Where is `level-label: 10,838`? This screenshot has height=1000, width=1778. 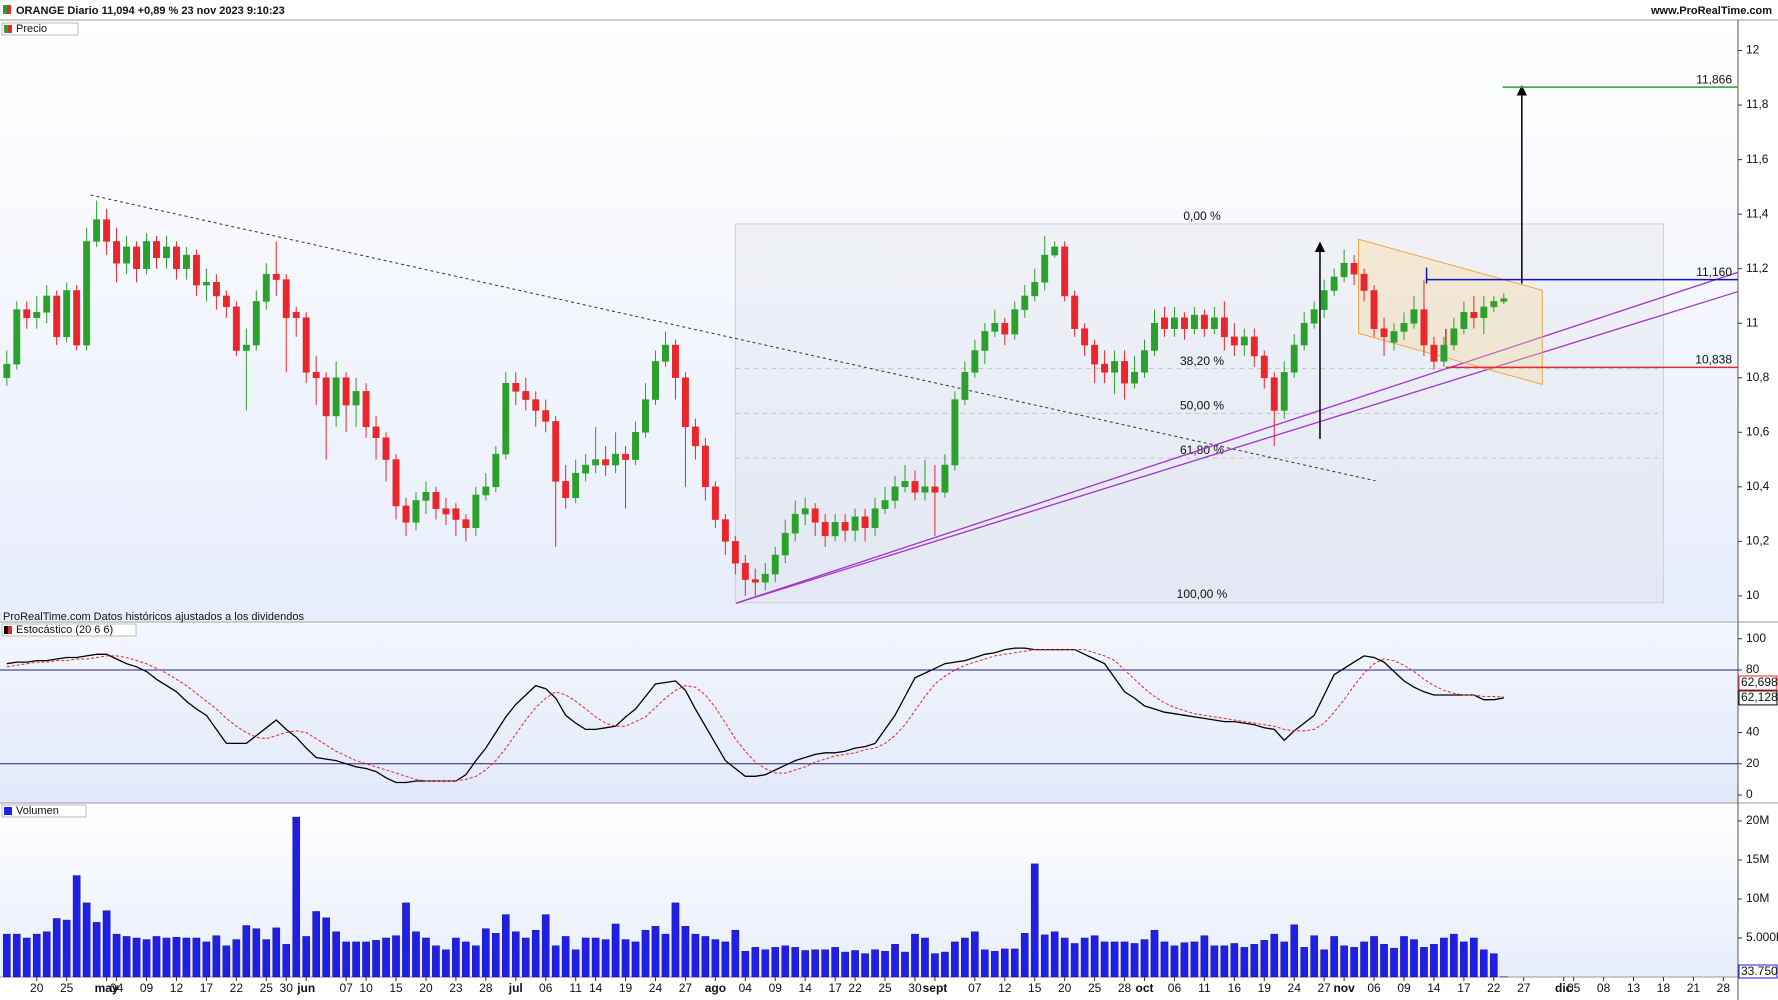 level-label: 10,838 is located at coordinates (1713, 360).